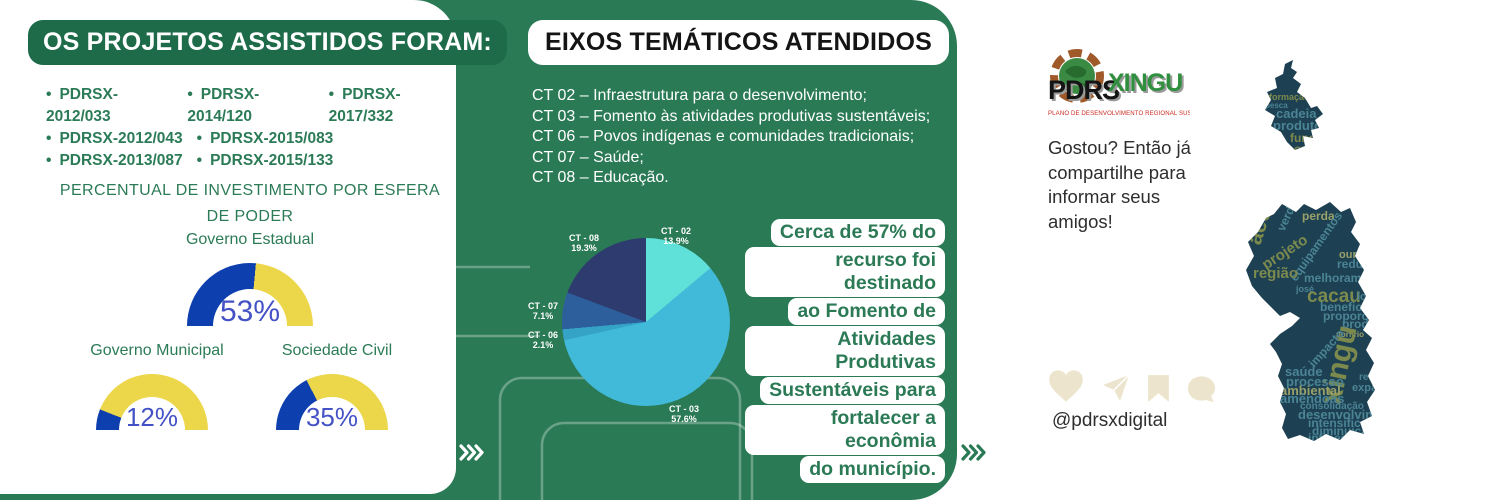 The image size is (1500, 500). What do you see at coordinates (1131, 386) in the screenshot?
I see `social-icons-row` at bounding box center [1131, 386].